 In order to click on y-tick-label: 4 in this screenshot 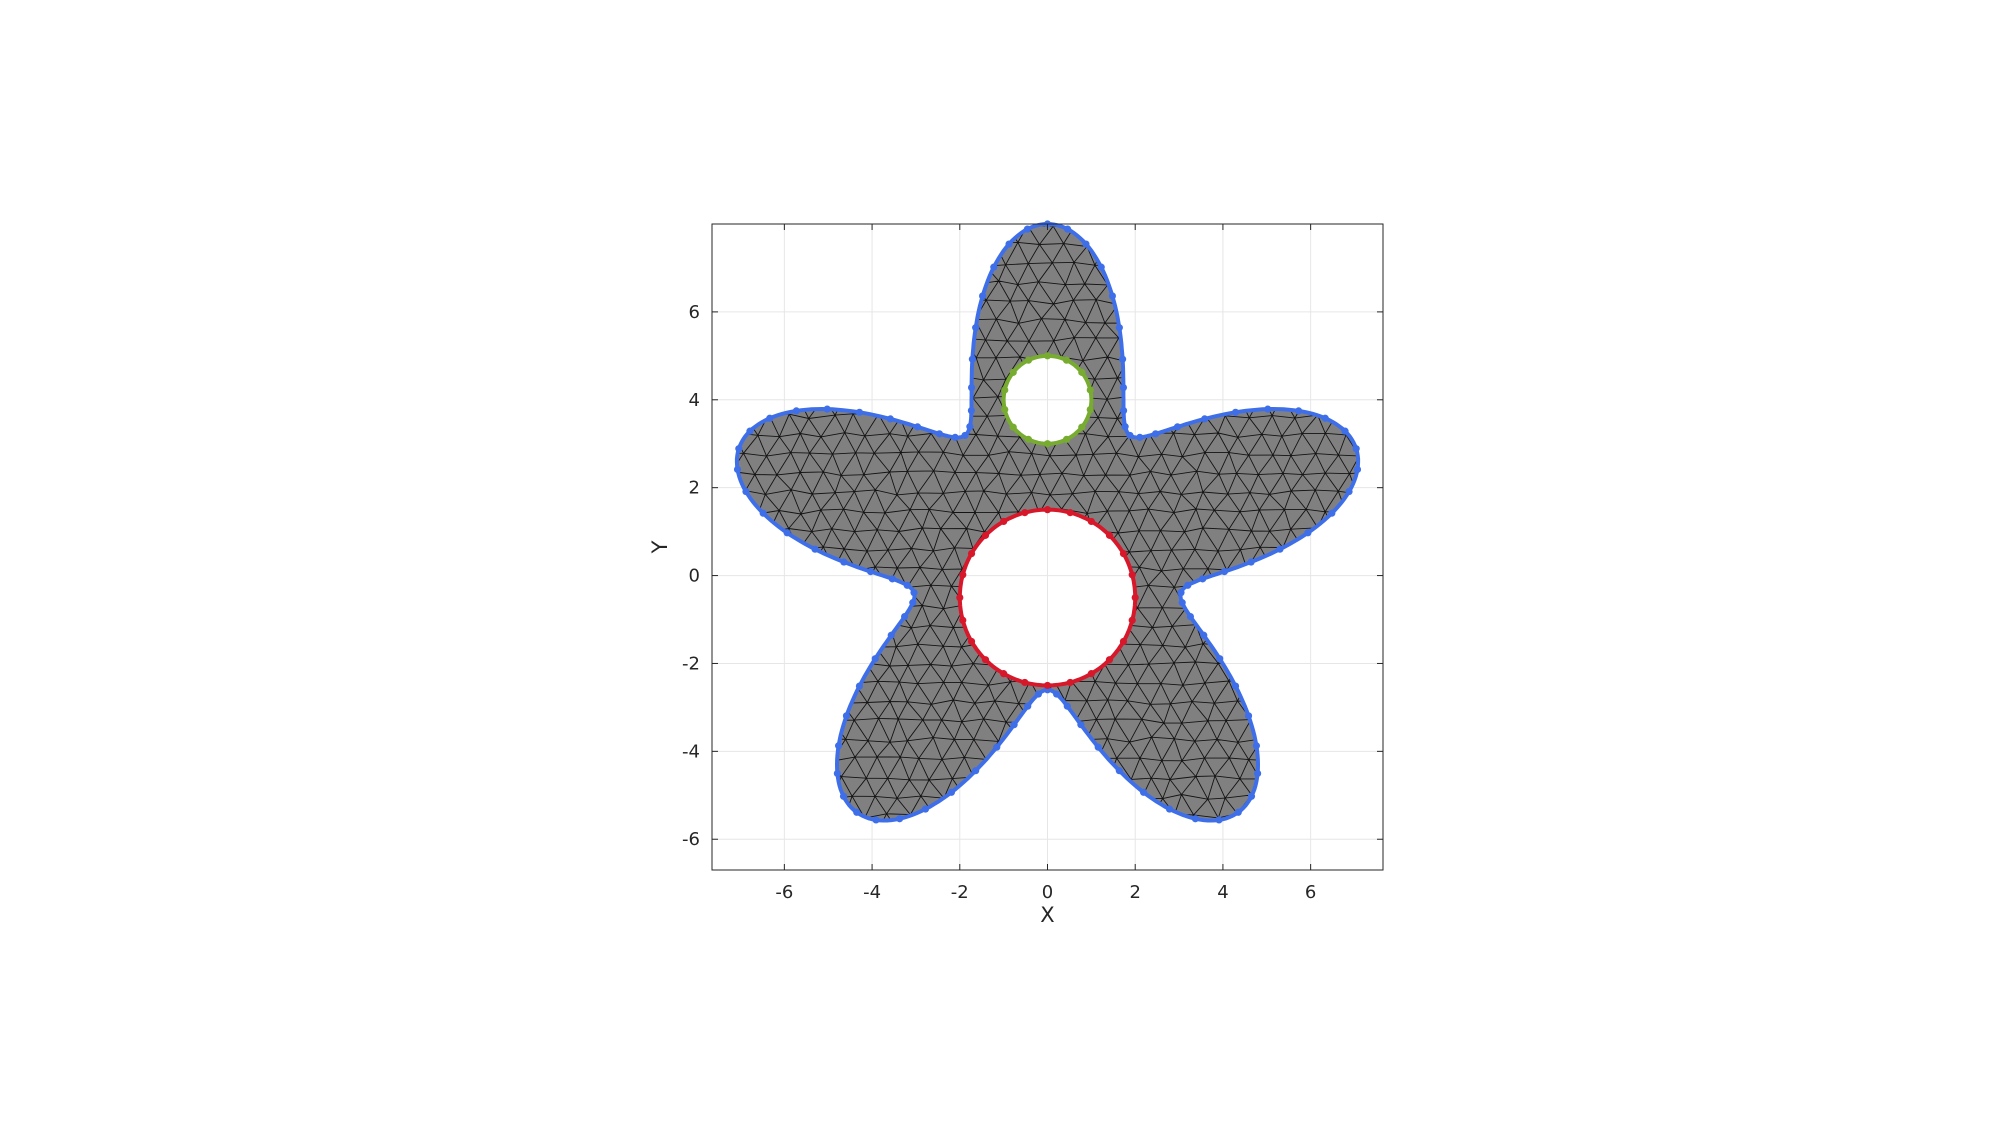, I will do `click(694, 400)`.